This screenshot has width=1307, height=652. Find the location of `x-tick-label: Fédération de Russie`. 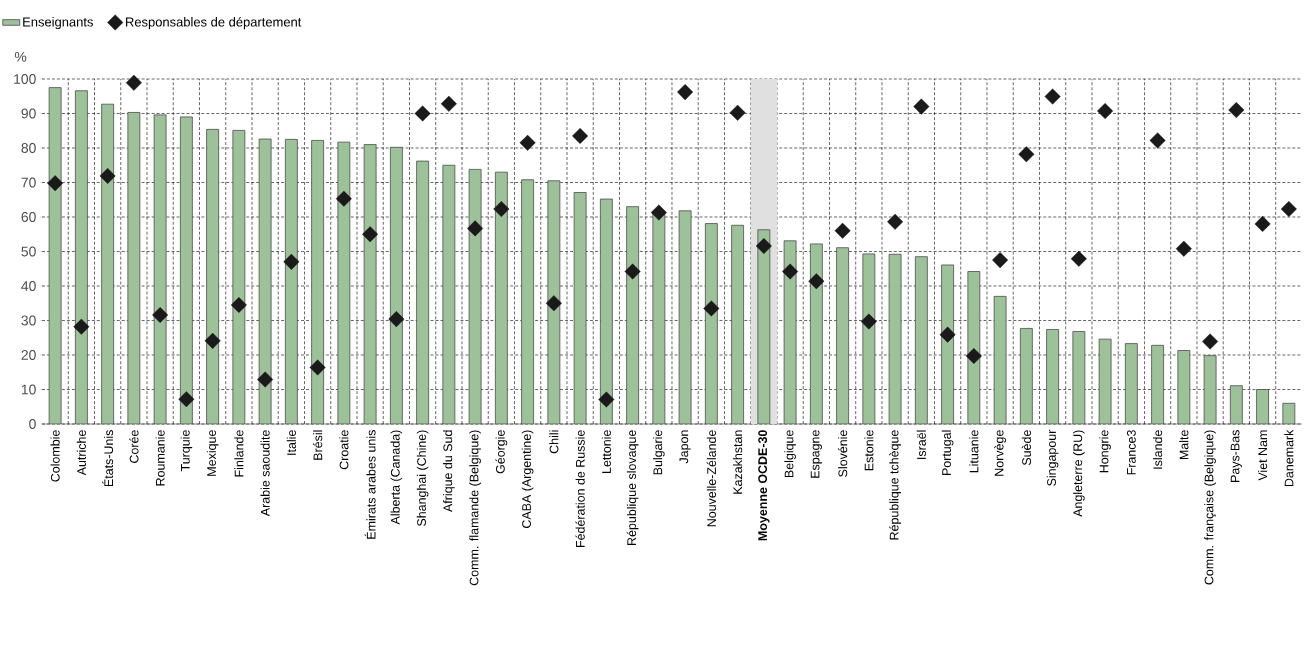

x-tick-label: Fédération de Russie is located at coordinates (580, 488).